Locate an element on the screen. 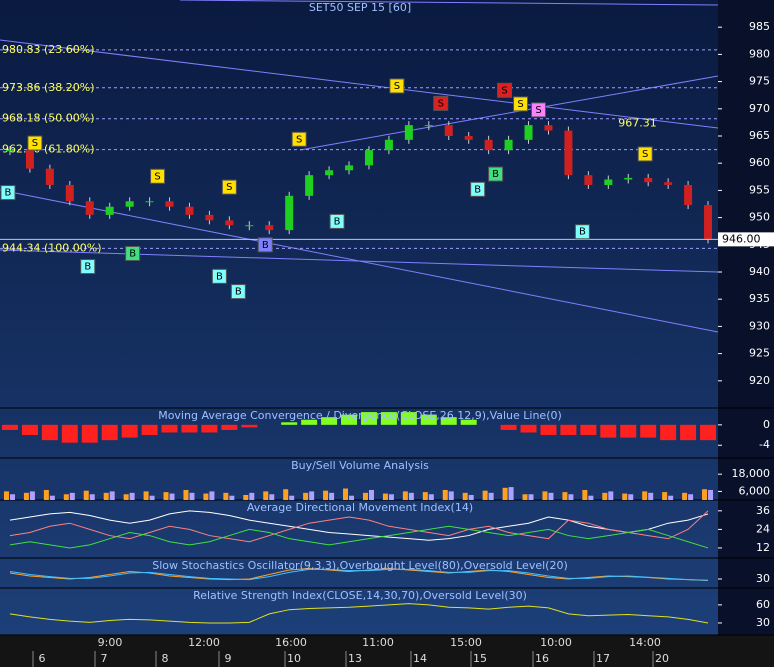  y-tick-label: 965 is located at coordinates (759, 135).